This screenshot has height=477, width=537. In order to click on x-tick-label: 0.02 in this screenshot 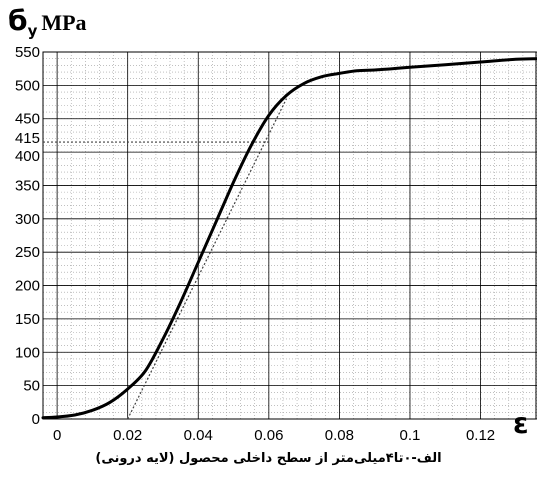, I will do `click(127, 435)`.